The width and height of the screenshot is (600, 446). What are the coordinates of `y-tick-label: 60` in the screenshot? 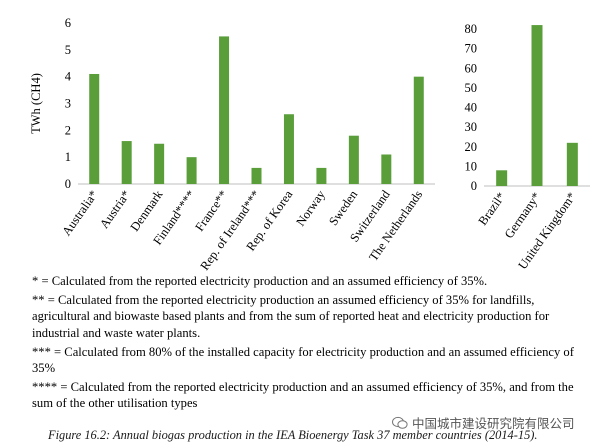 It's located at (471, 68).